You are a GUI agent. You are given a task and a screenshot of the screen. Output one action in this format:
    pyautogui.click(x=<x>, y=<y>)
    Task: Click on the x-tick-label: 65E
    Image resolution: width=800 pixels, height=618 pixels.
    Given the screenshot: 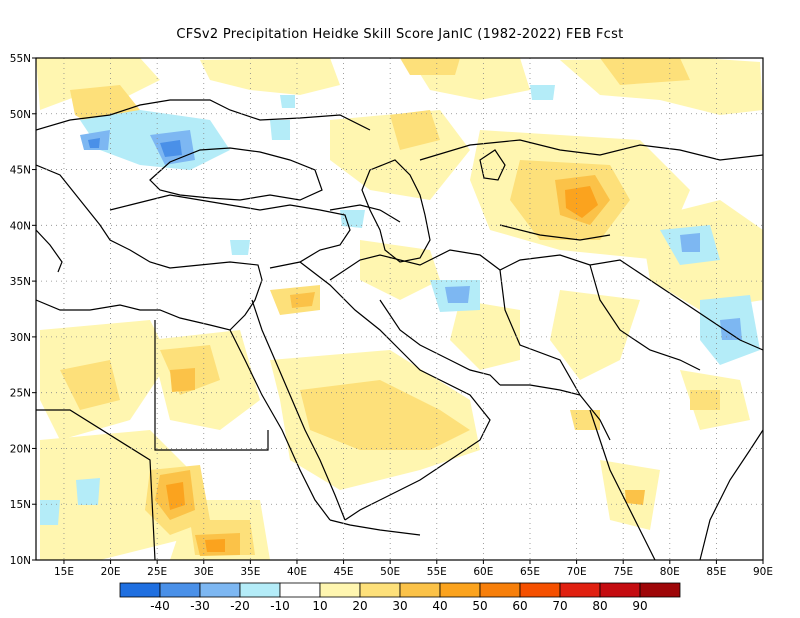 What is the action you would take?
    pyautogui.click(x=530, y=572)
    